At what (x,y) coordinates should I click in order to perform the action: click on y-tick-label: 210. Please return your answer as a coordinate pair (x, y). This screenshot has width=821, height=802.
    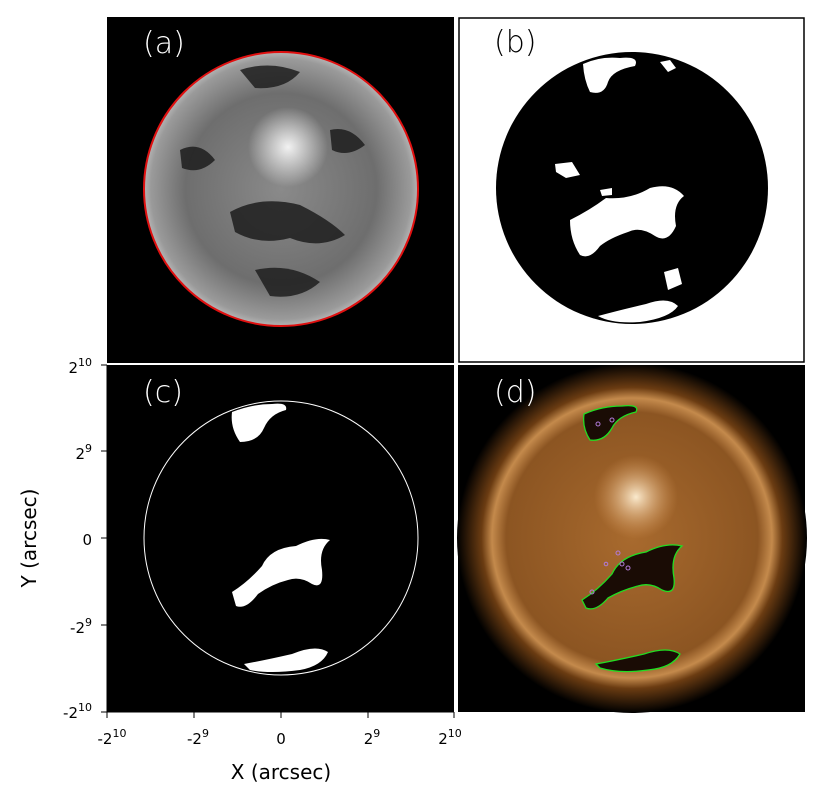
    Looking at the image, I should click on (80, 366).